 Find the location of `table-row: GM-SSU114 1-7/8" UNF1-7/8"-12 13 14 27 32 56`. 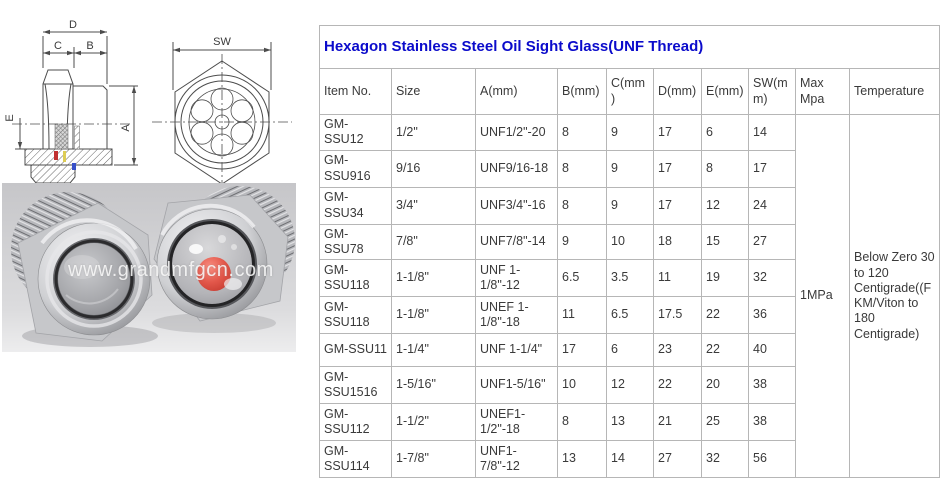

table-row: GM-SSU114 1-7/8" UNF1-7/8"-12 13 14 27 32 56 is located at coordinates (629, 459).